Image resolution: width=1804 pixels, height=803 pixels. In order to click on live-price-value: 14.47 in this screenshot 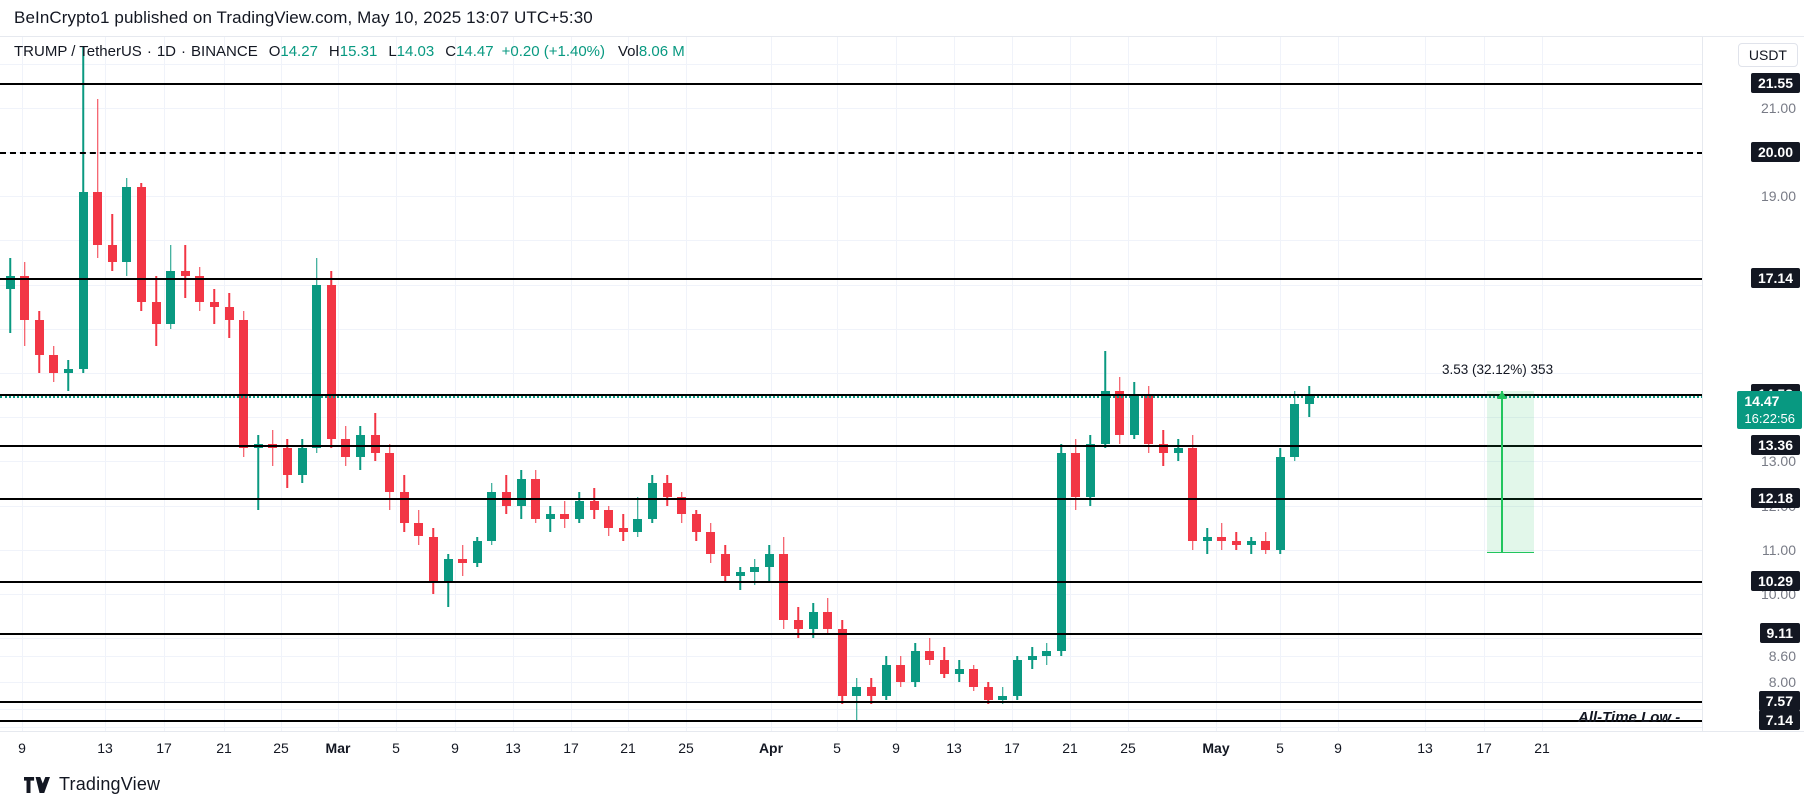, I will do `click(1762, 401)`.